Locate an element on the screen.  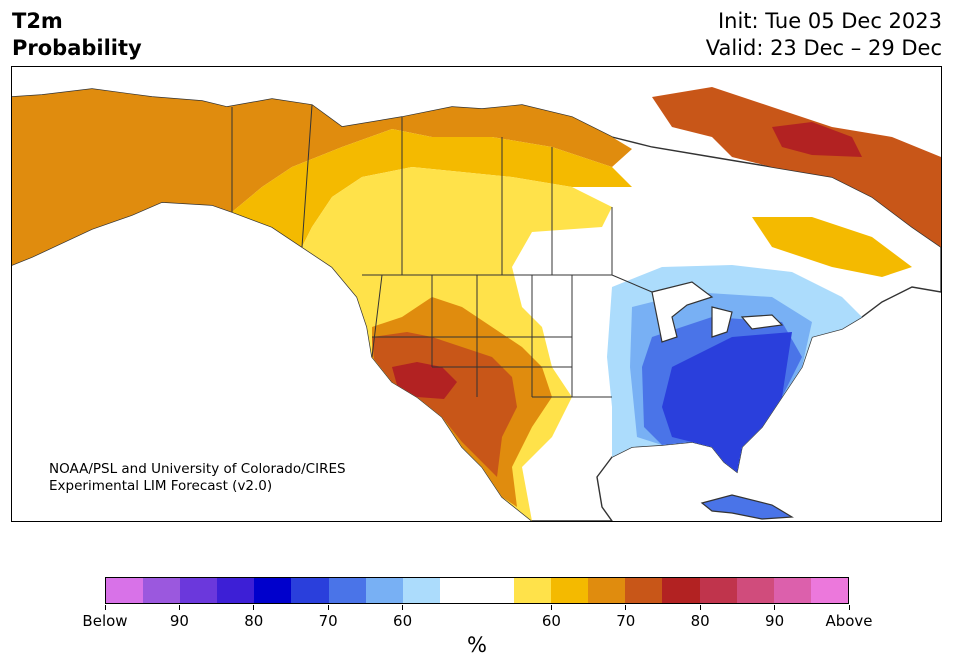
map-title: T2m Probability is located at coordinates (77, 35).